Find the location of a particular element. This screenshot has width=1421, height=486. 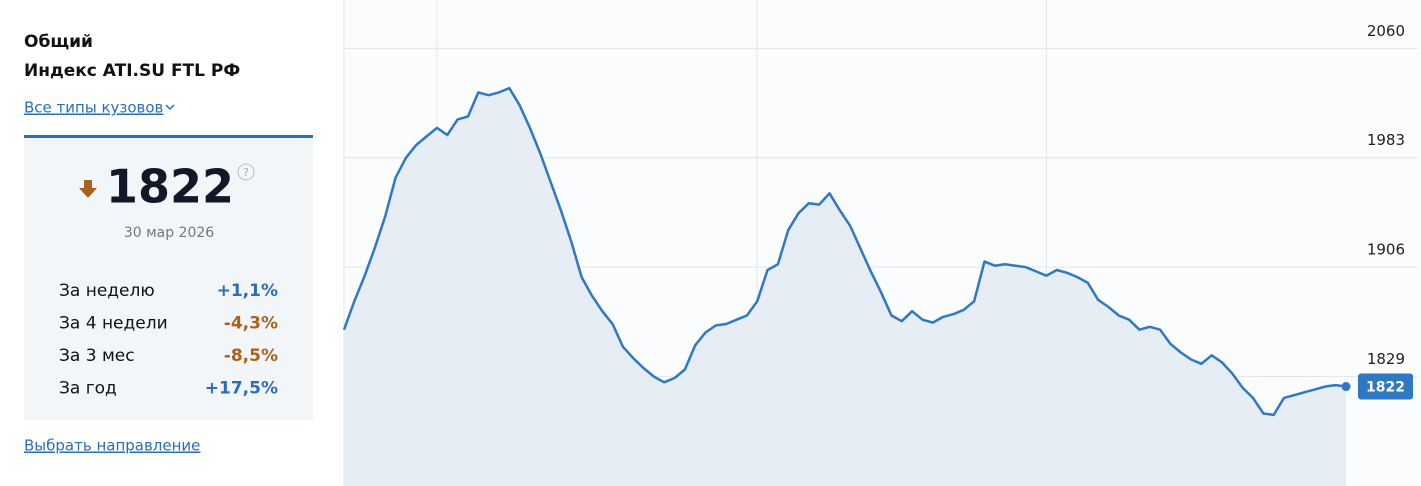

y-tick-label: 2060 is located at coordinates (1386, 31).